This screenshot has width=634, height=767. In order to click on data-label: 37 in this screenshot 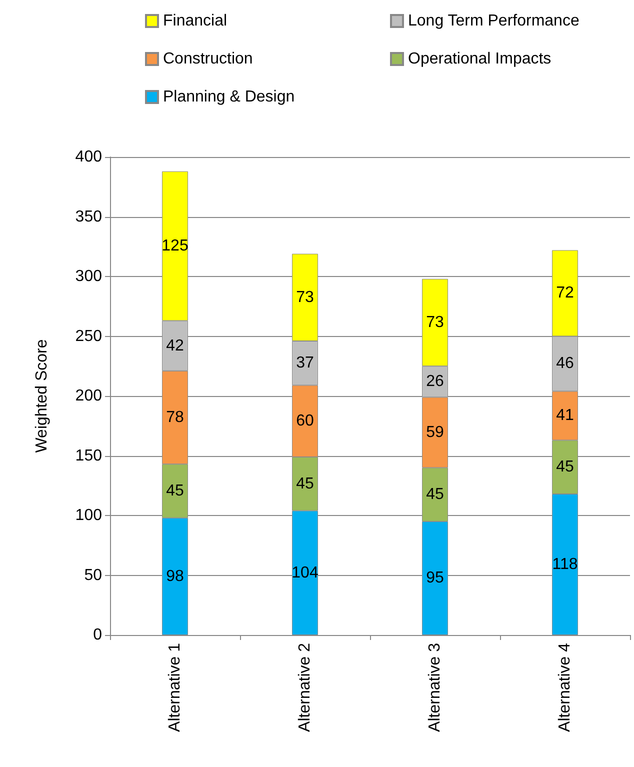, I will do `click(305, 363)`.